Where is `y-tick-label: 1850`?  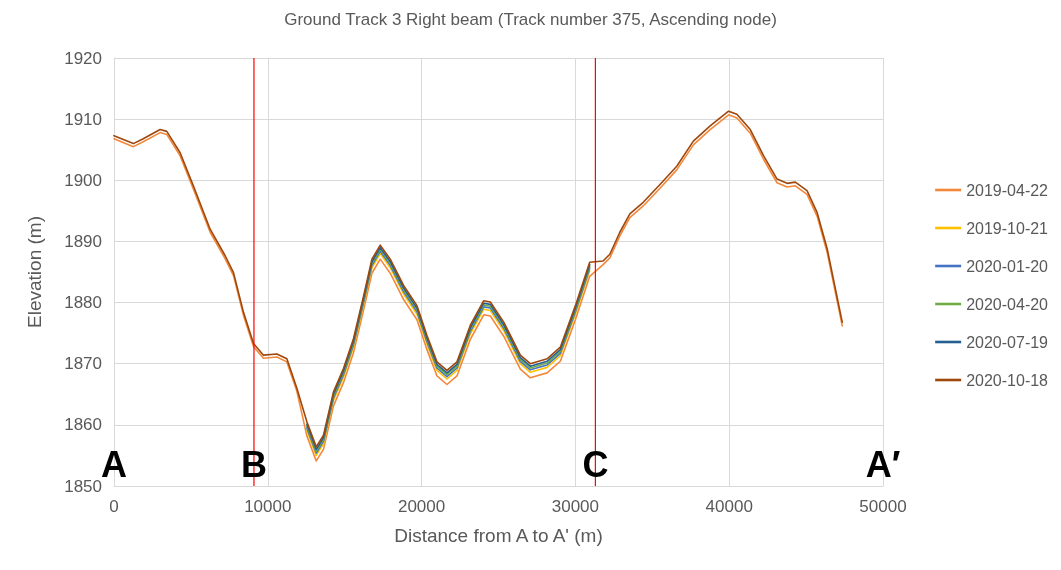
y-tick-label: 1850 is located at coordinates (83, 486).